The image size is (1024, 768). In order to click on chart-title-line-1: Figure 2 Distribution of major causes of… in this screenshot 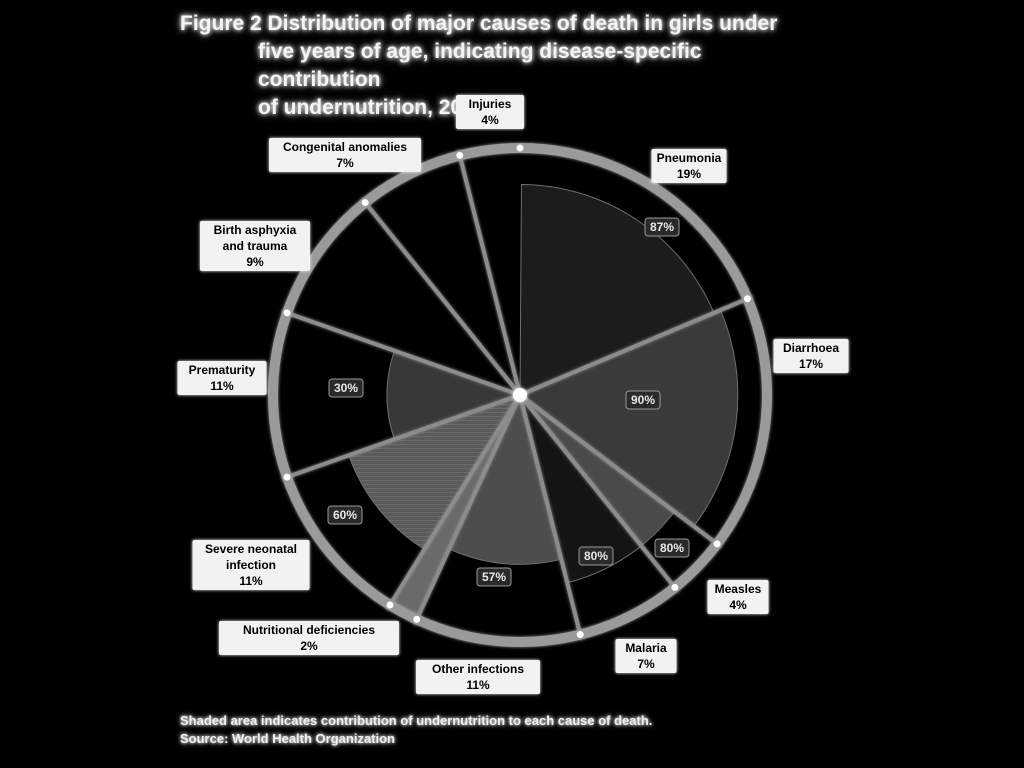, I will do `click(479, 23)`.